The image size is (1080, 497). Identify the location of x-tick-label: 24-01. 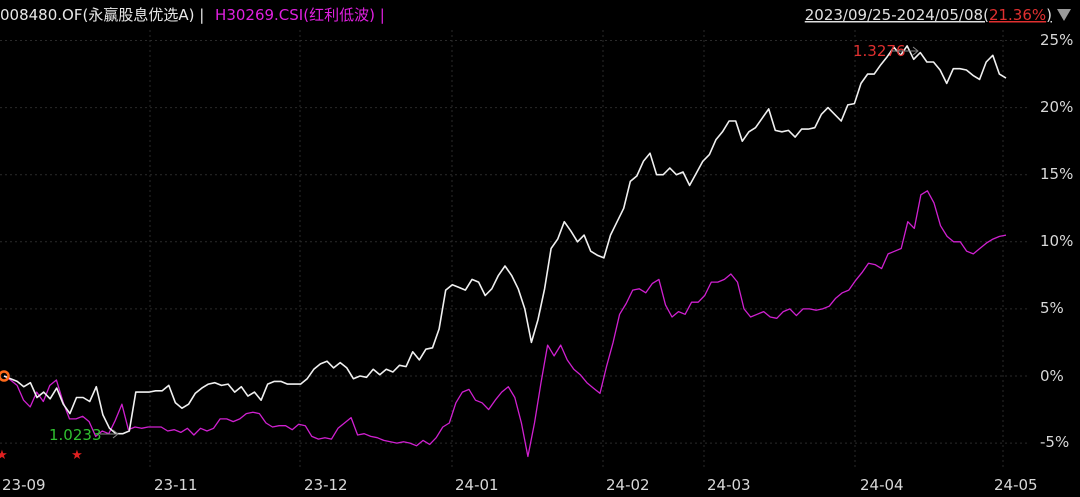
(477, 485).